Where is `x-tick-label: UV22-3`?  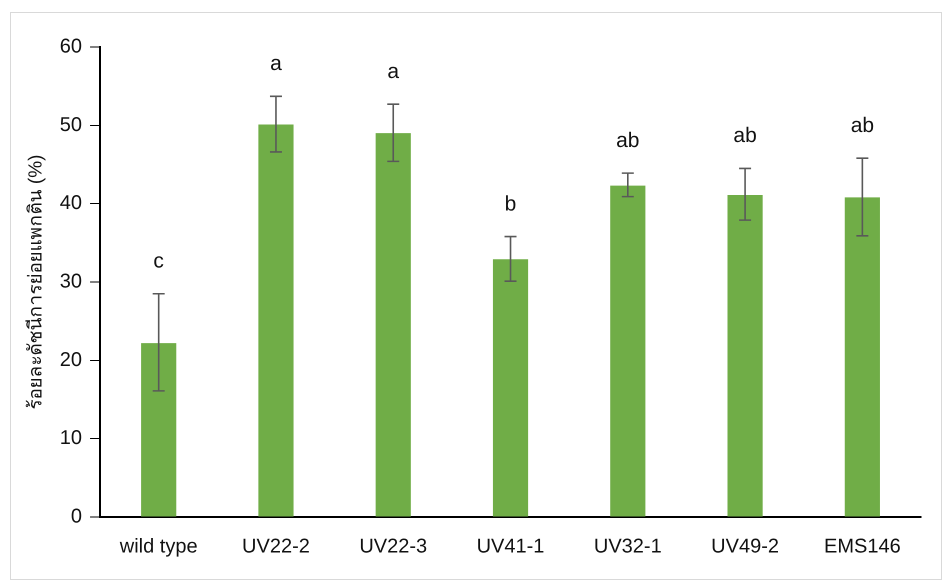 x-tick-label: UV22-3 is located at coordinates (393, 547).